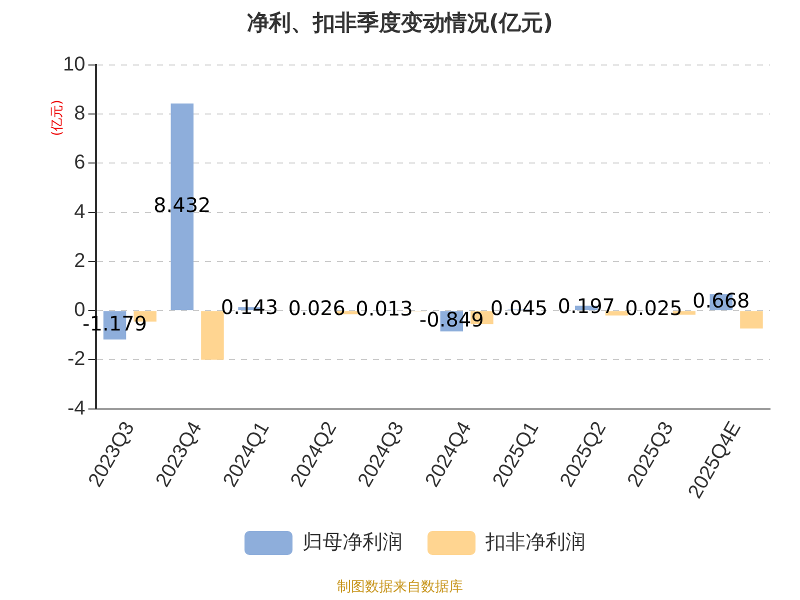 The image size is (800, 600). What do you see at coordinates (57, 118) in the screenshot?
I see `y-axis-title: (亿元)` at bounding box center [57, 118].